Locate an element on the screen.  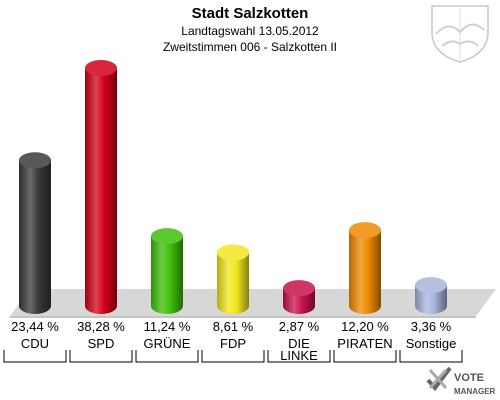
bar-piraten is located at coordinates (365, 268).